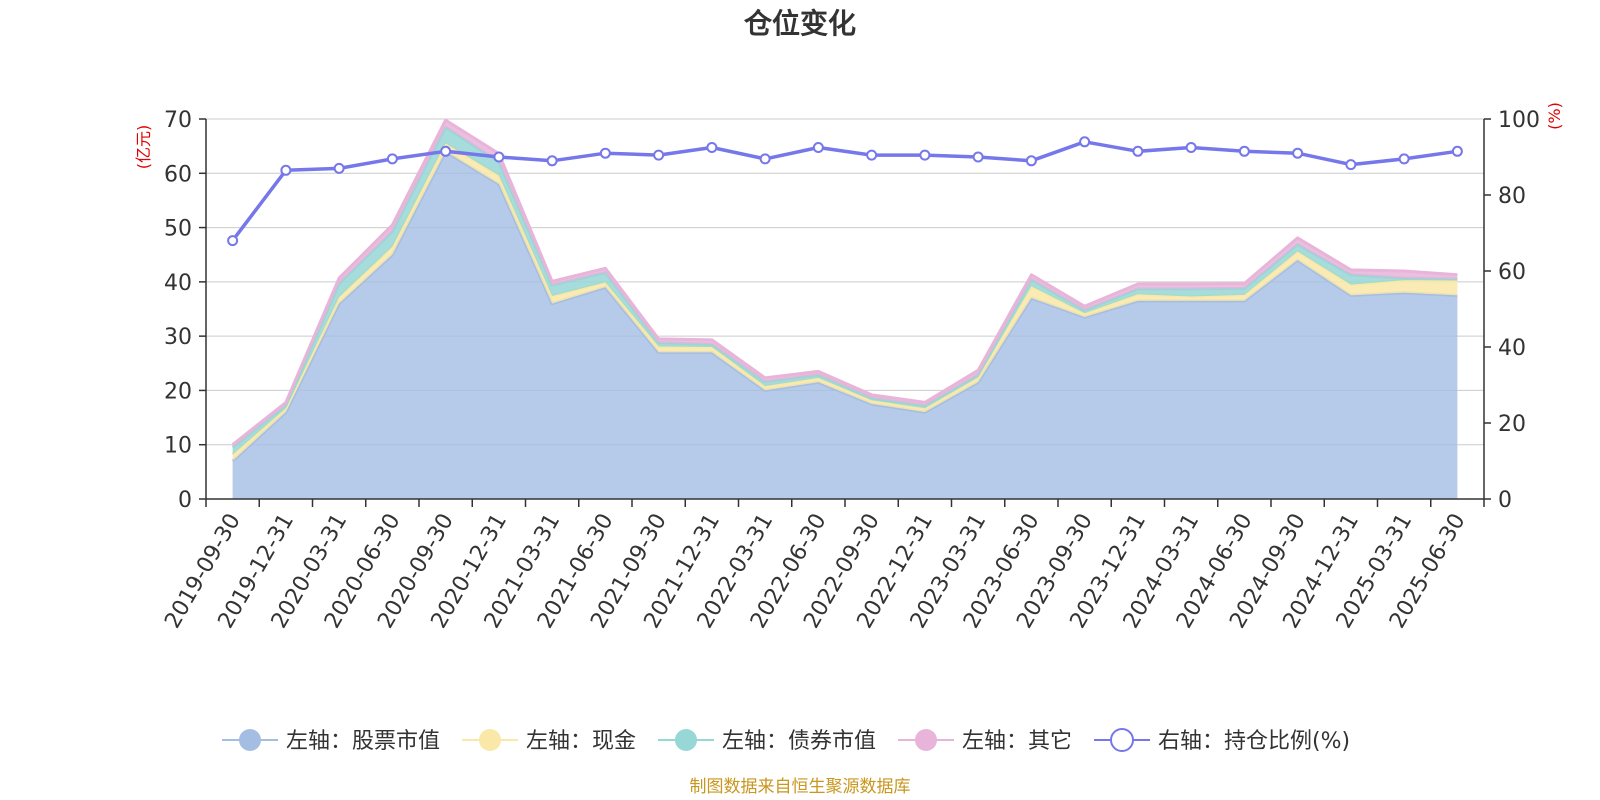 The height and width of the screenshot is (800, 1600). I want to click on legend-item: 左轴：其它, so click(985, 741).